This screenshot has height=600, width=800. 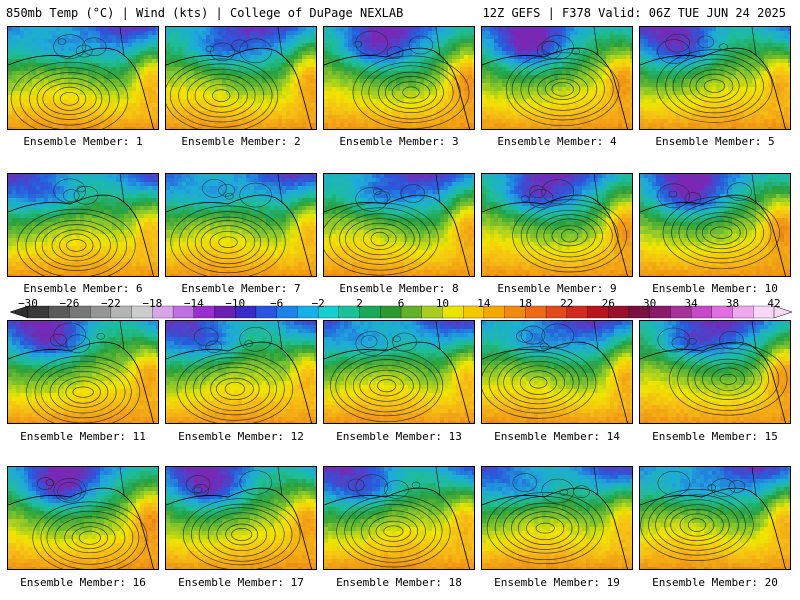 I want to click on ensemble-member-label: Ensemble Member: 3, so click(x=399, y=141).